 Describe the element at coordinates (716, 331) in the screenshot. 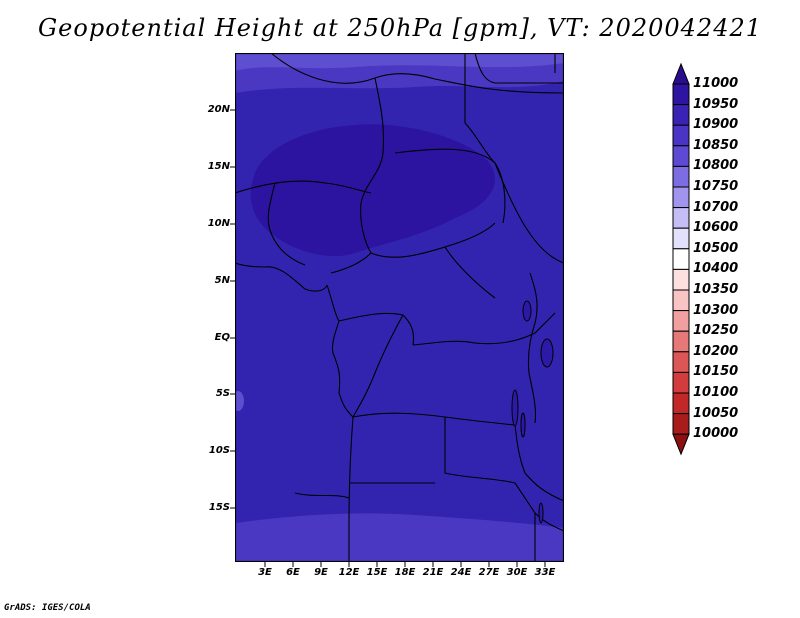

I see `colorbar-label: 10250` at that location.